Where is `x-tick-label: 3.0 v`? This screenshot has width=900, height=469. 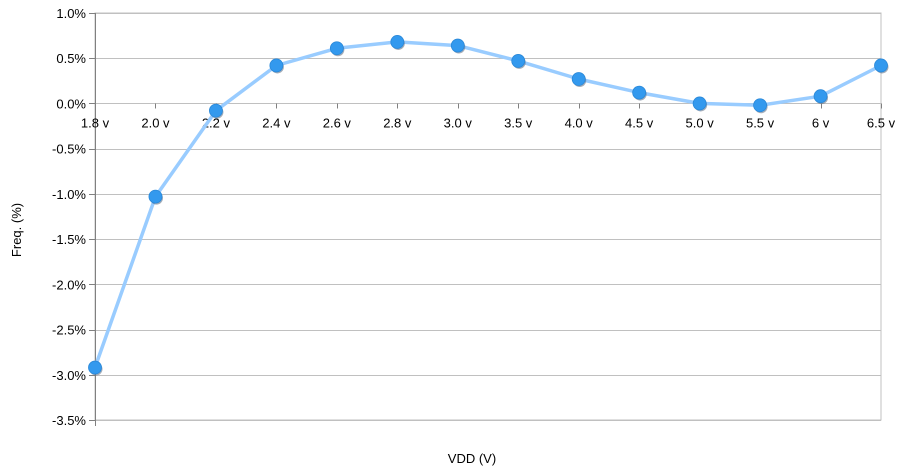 x-tick-label: 3.0 v is located at coordinates (458, 123).